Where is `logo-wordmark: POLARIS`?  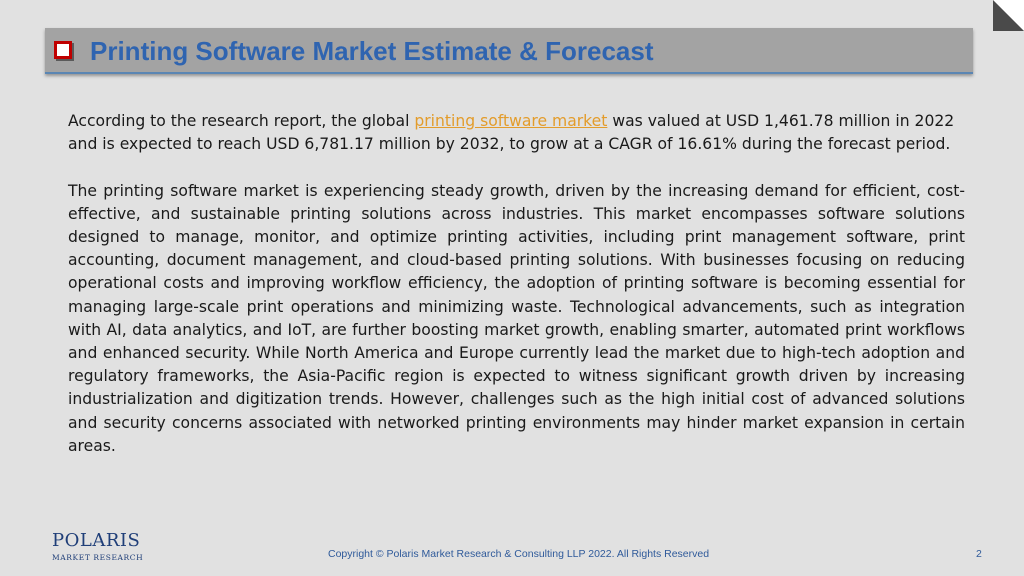 logo-wordmark: POLARIS is located at coordinates (96, 541).